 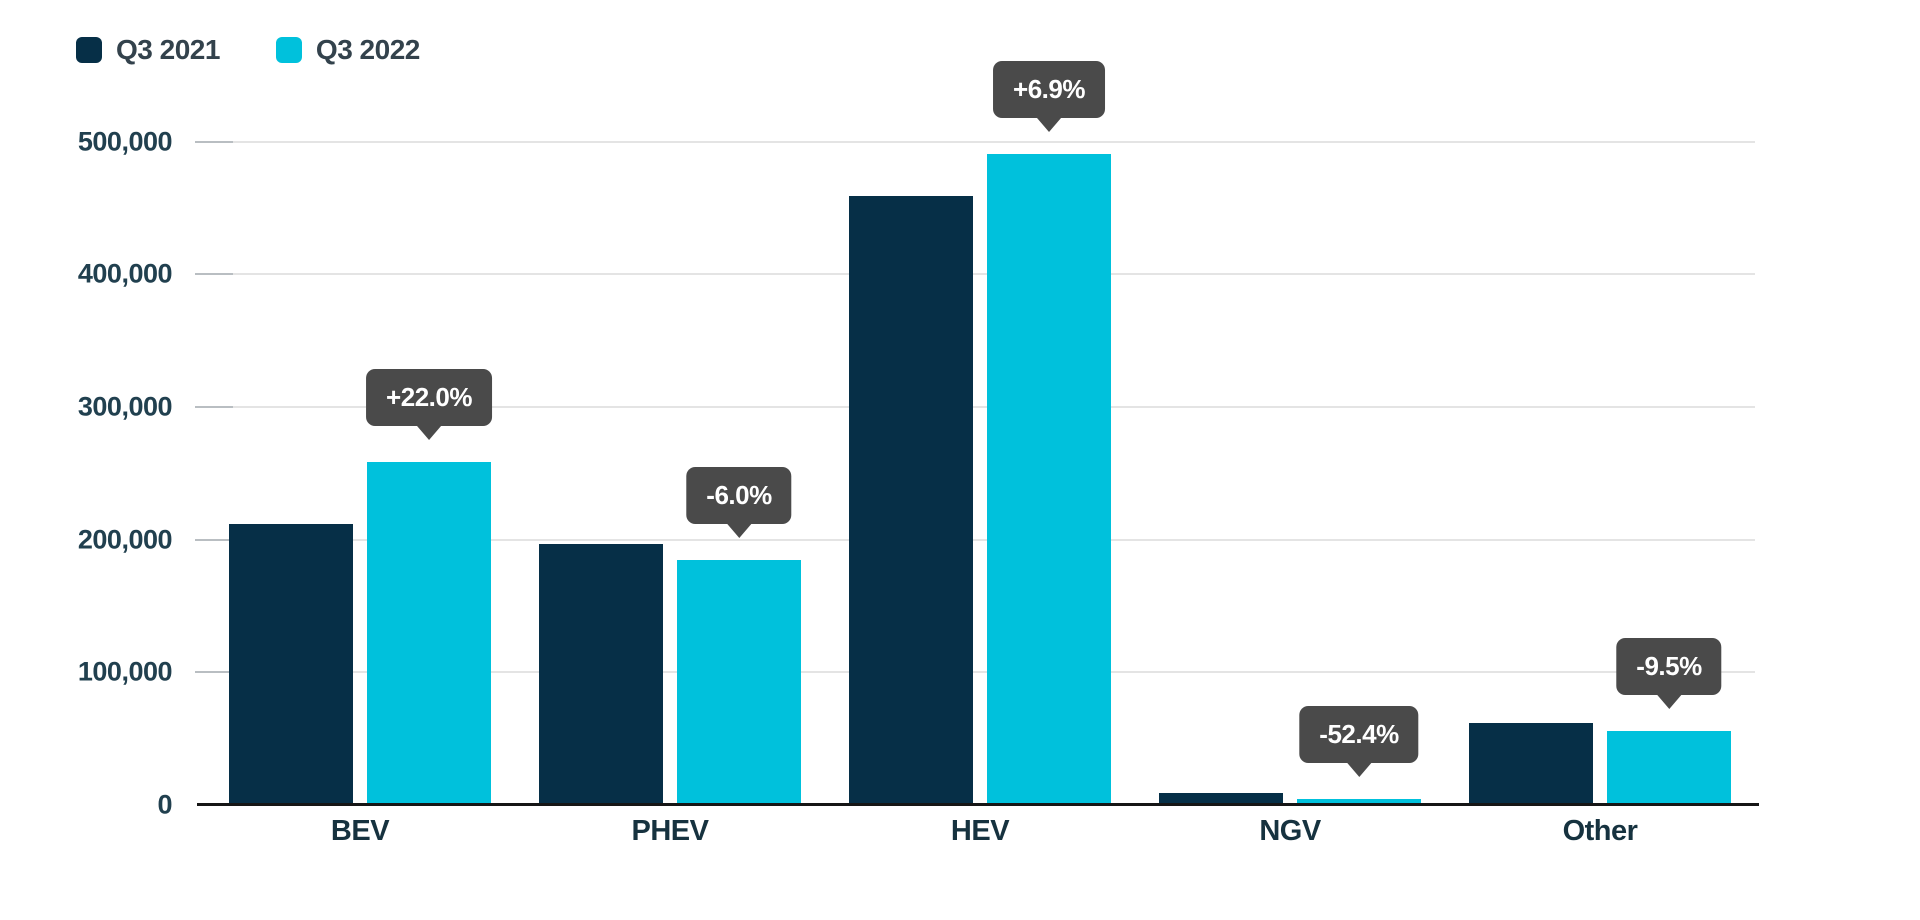 I want to click on bar-q3-2021-other, so click(x=1531, y=764).